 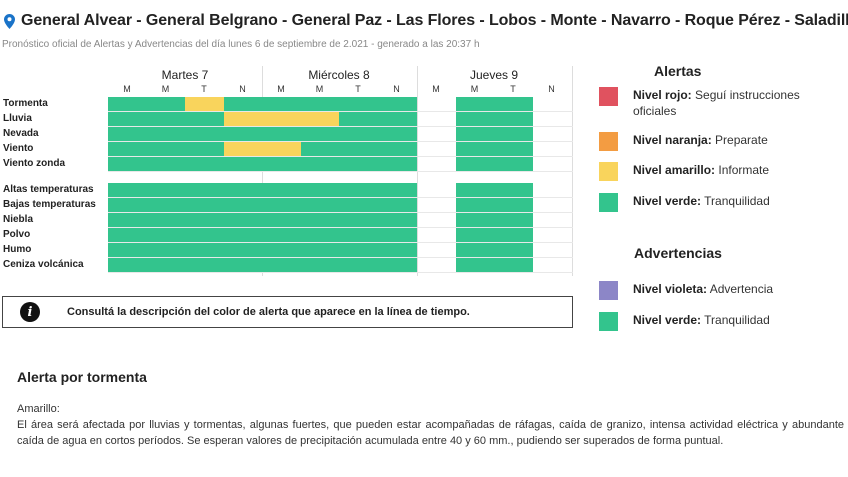 I want to click on legend-item: Nivel naranja: Preparate, so click(x=721, y=141).